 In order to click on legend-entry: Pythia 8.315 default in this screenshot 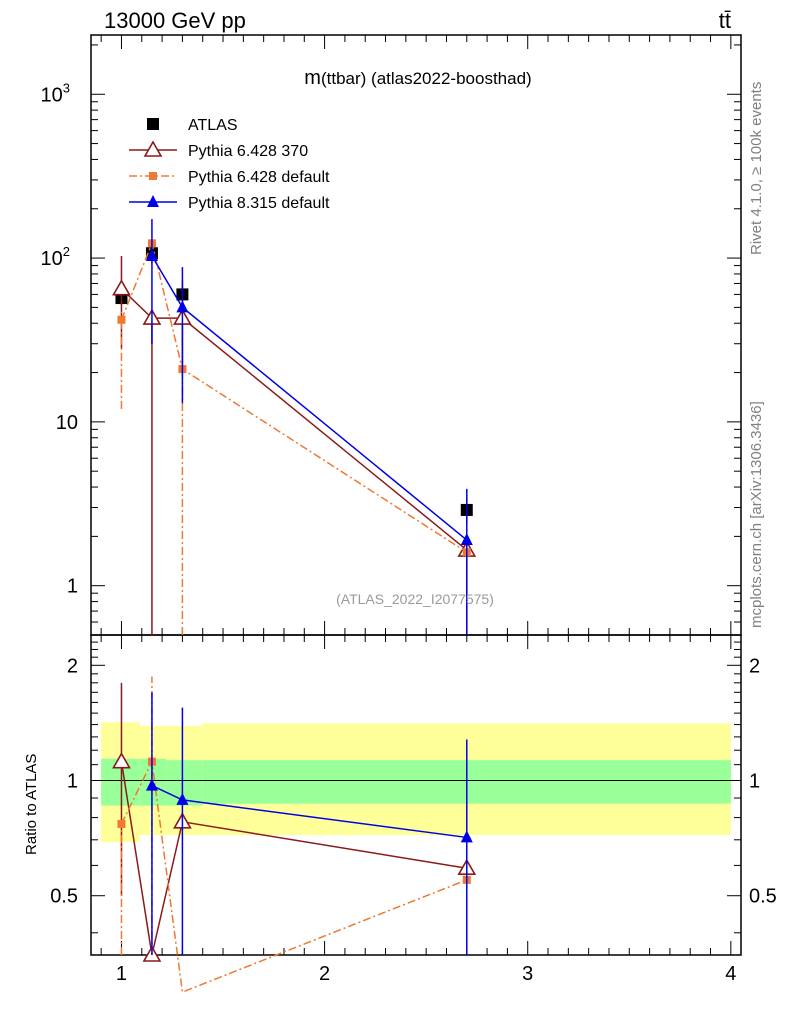, I will do `click(229, 203)`.